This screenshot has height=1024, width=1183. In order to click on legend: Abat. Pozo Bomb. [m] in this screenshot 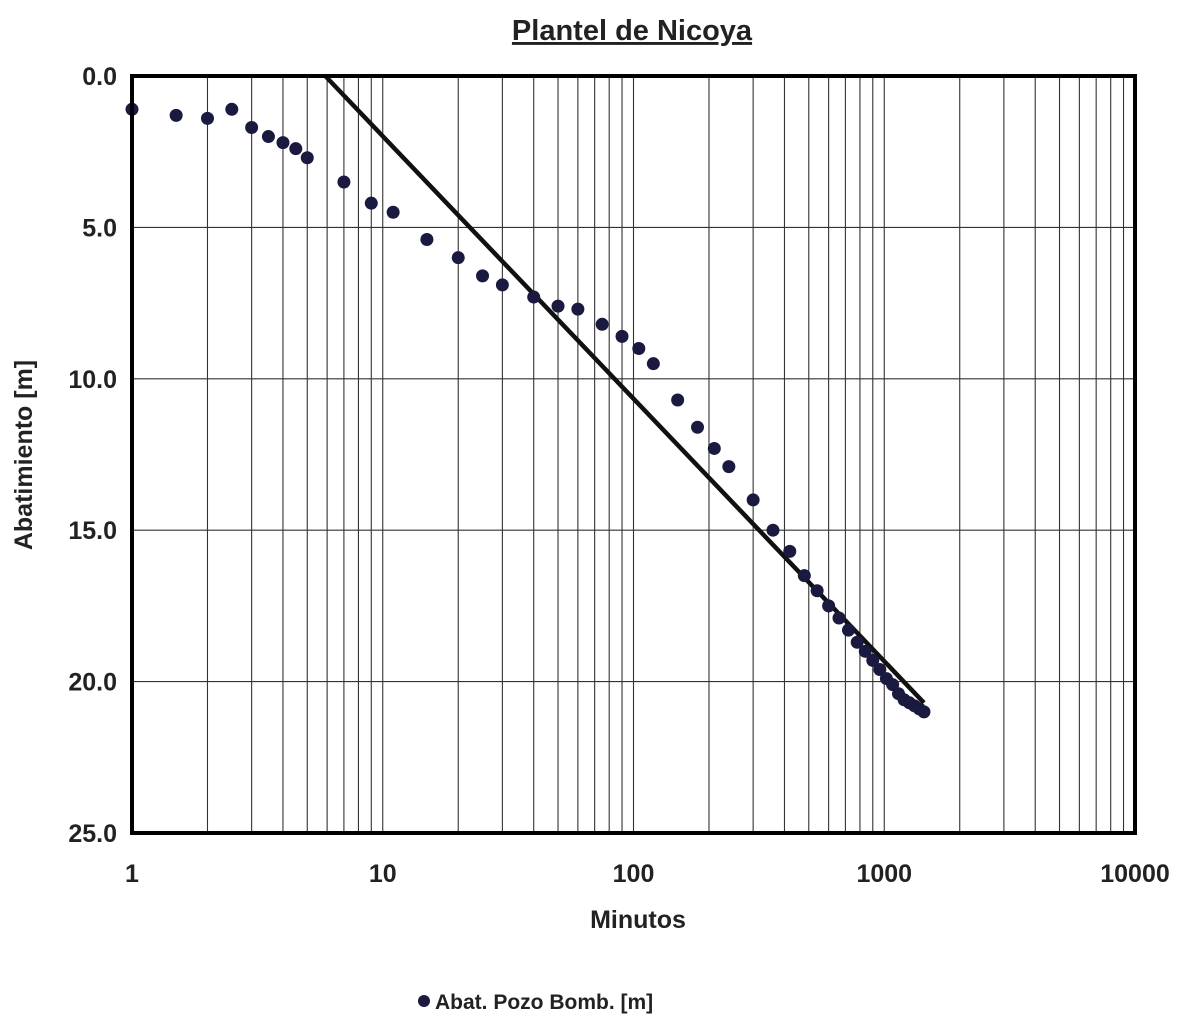, I will do `click(535, 1002)`.